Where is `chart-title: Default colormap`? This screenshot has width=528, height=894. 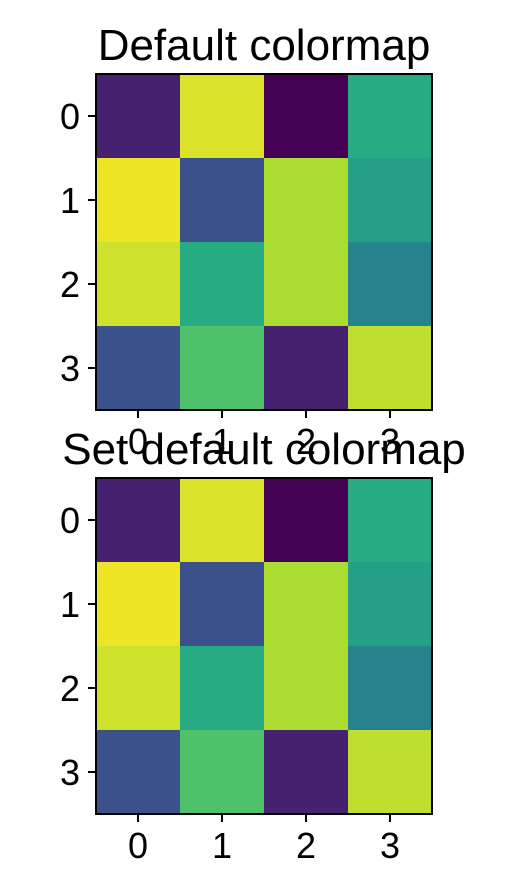
chart-title: Default colormap is located at coordinates (264, 45).